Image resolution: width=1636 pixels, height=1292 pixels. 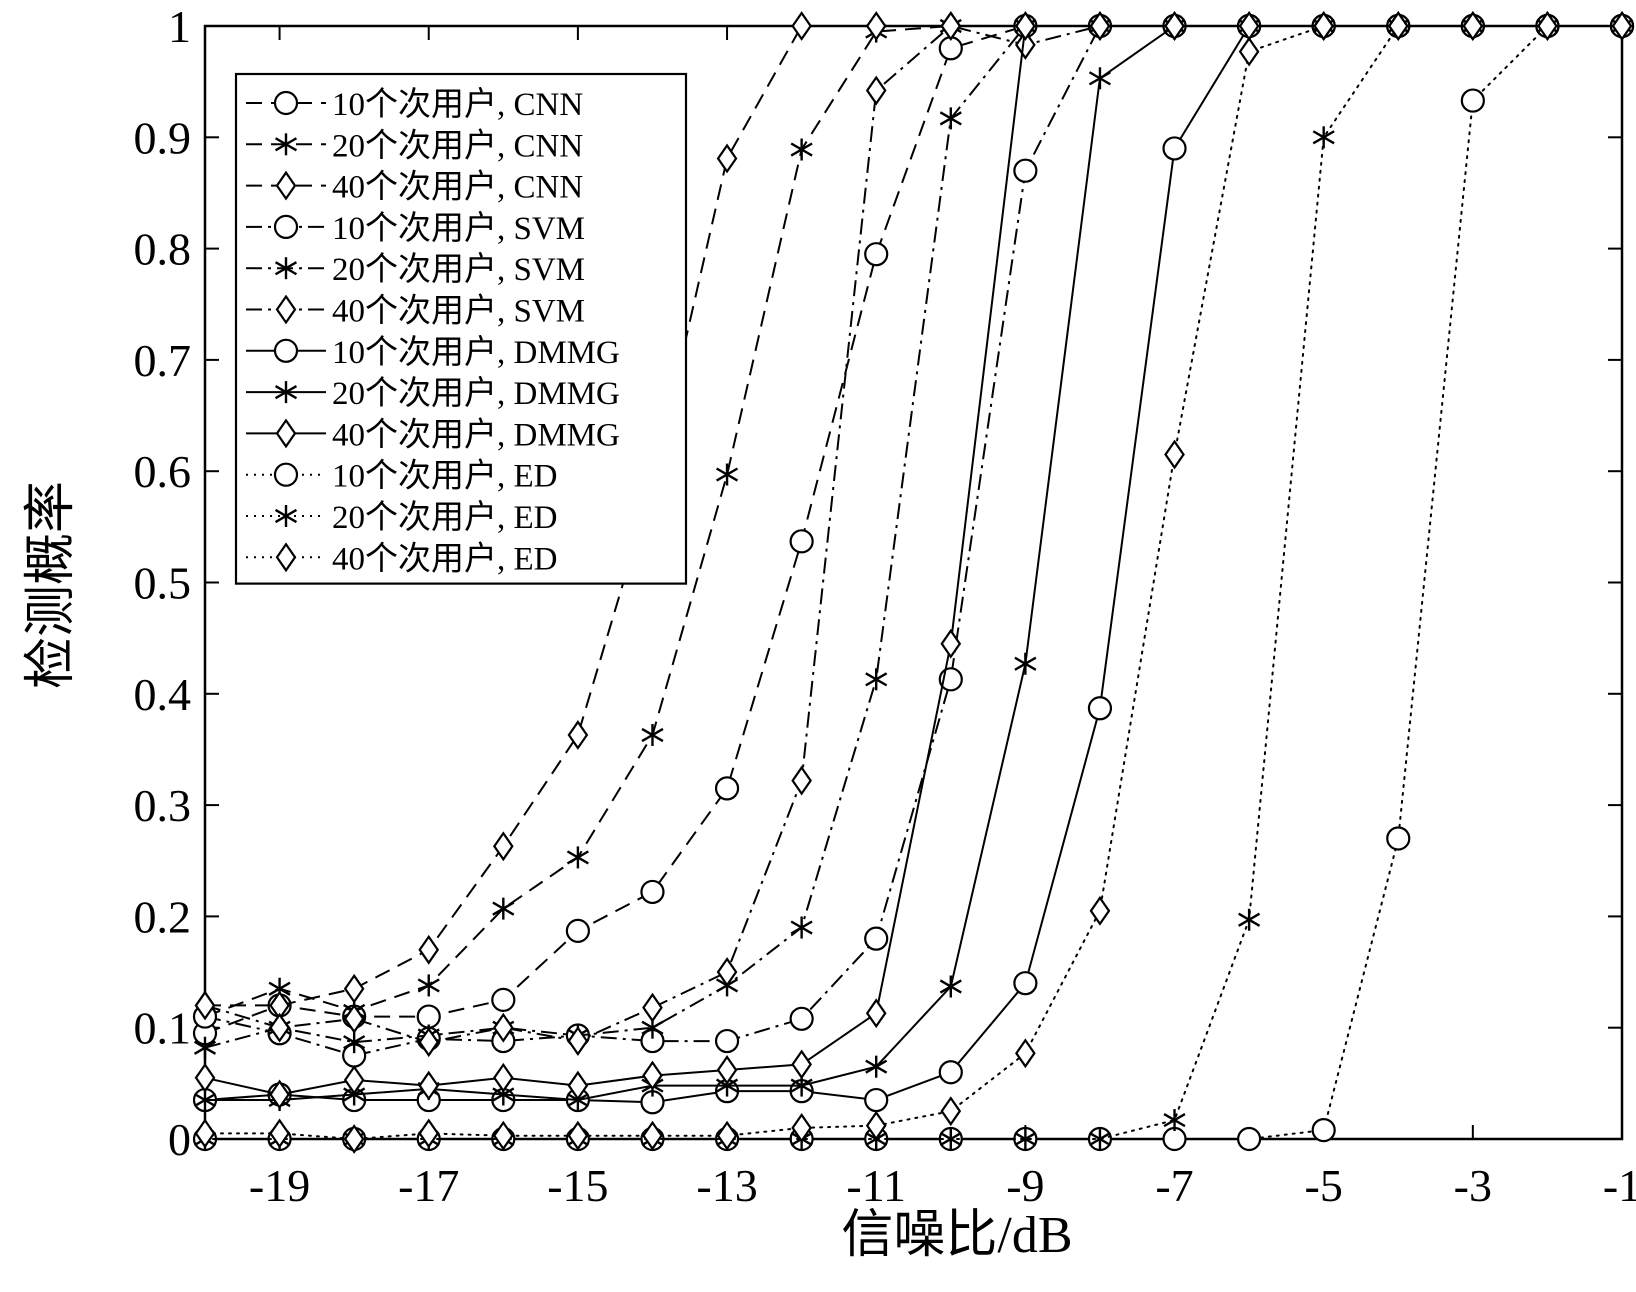 What do you see at coordinates (445, 476) in the screenshot?
I see `legend-label: 10个次用户, ED` at bounding box center [445, 476].